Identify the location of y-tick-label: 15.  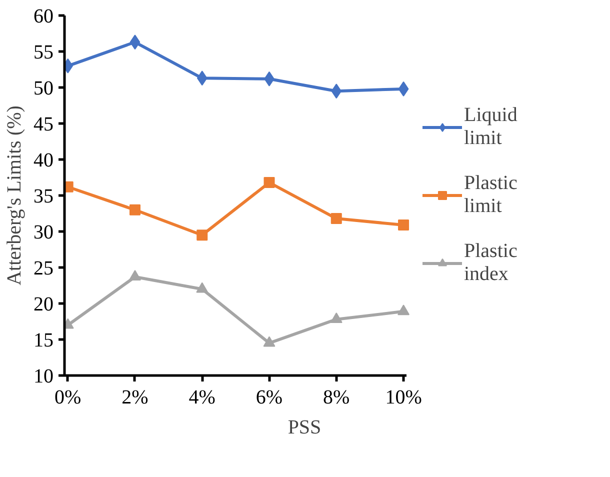
(44, 341).